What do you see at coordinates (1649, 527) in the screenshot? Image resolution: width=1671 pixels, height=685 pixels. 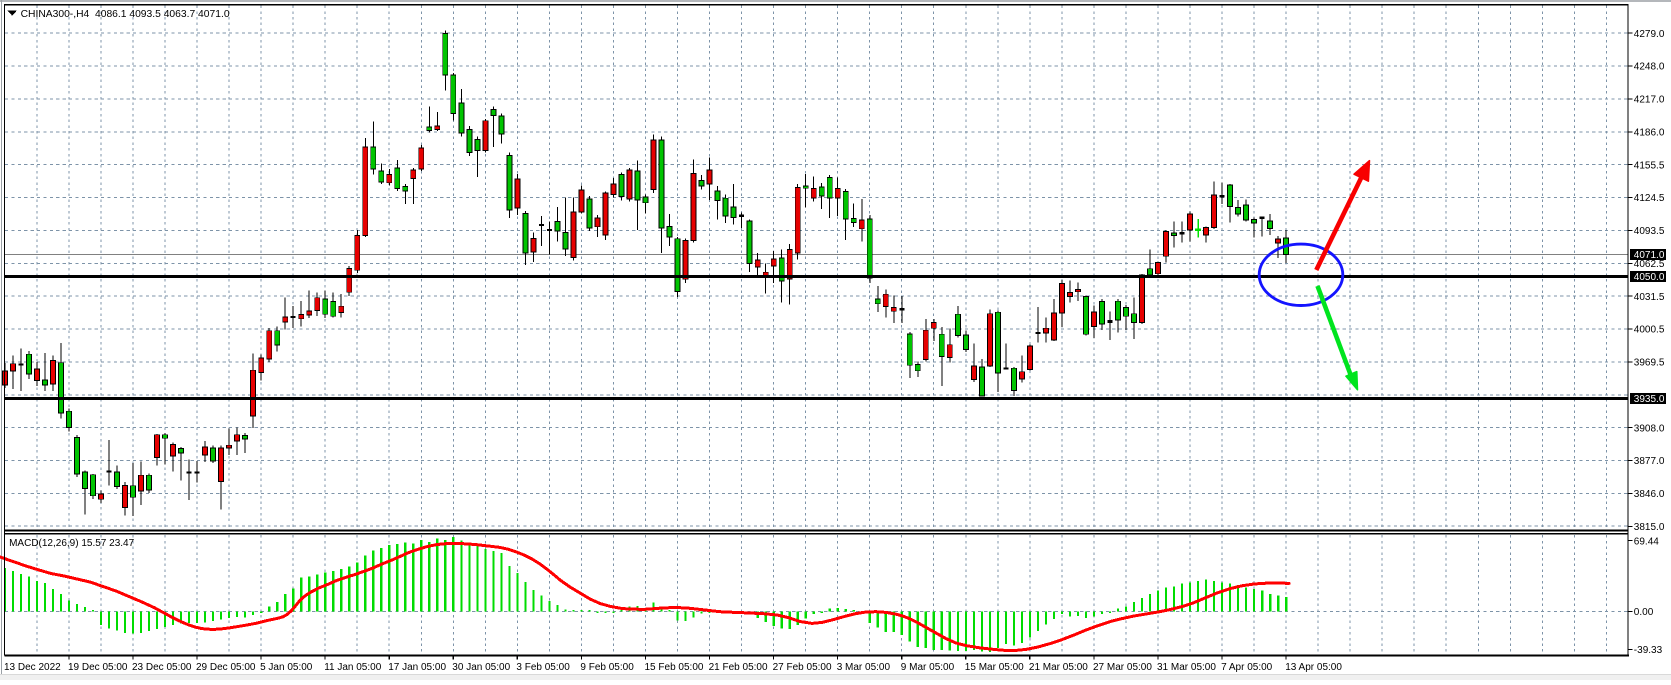 I see `svg-text: 3815.0` at bounding box center [1649, 527].